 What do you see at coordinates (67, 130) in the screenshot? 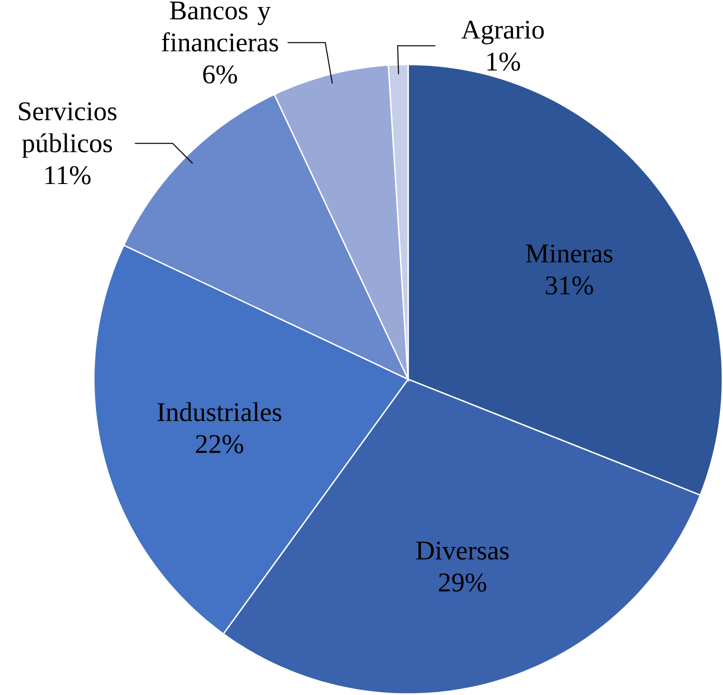
I see `slice-label: Servicios públicos` at bounding box center [67, 130].